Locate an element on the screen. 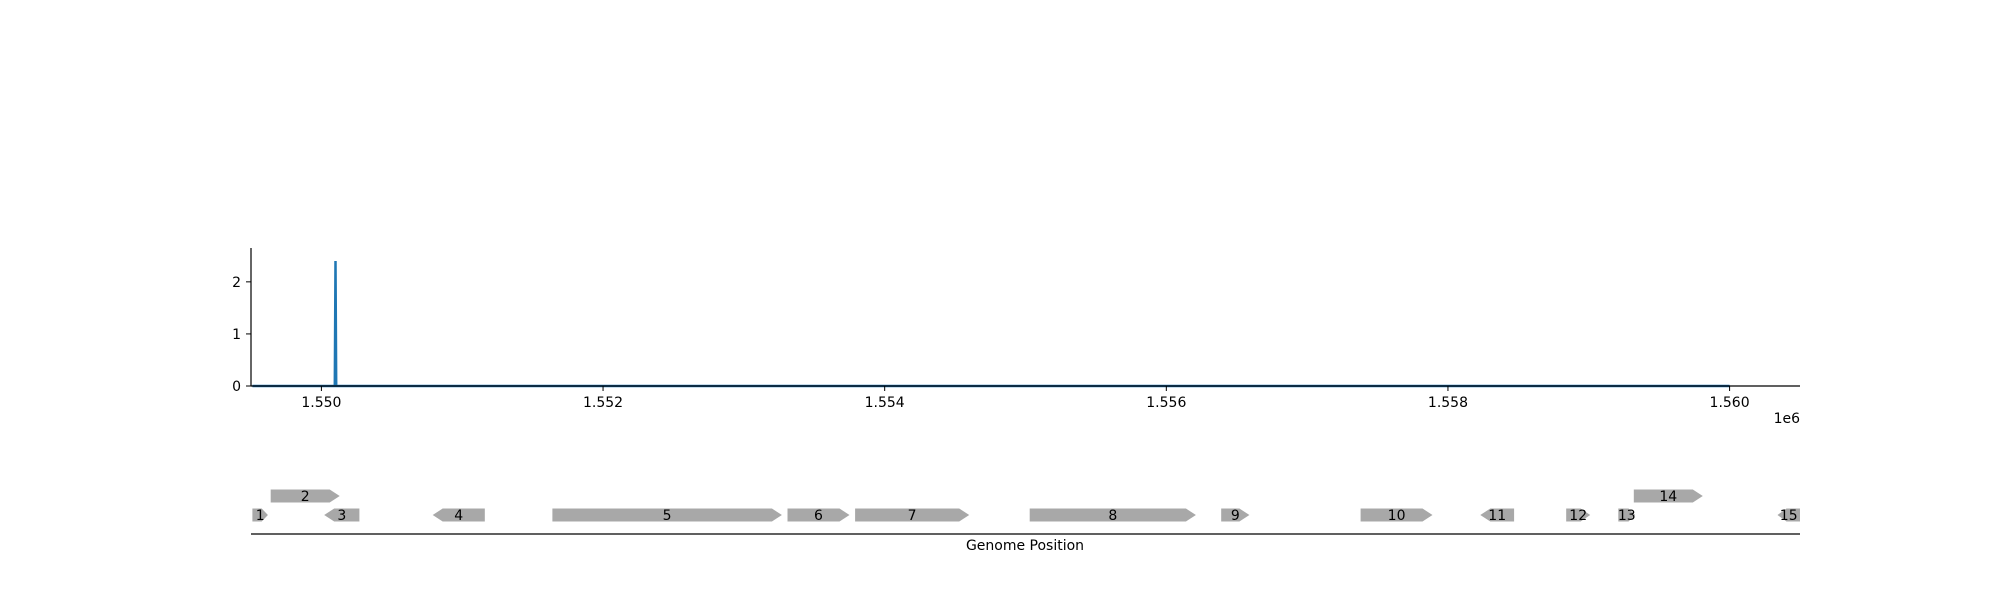 This screenshot has height=600, width=2000. gene-feature-label-7: 7 is located at coordinates (912, 516).